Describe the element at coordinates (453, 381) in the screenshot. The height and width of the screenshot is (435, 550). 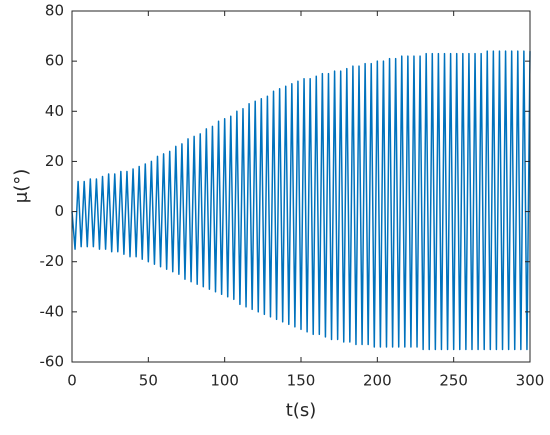
I see `x-tick-label: 250` at that location.